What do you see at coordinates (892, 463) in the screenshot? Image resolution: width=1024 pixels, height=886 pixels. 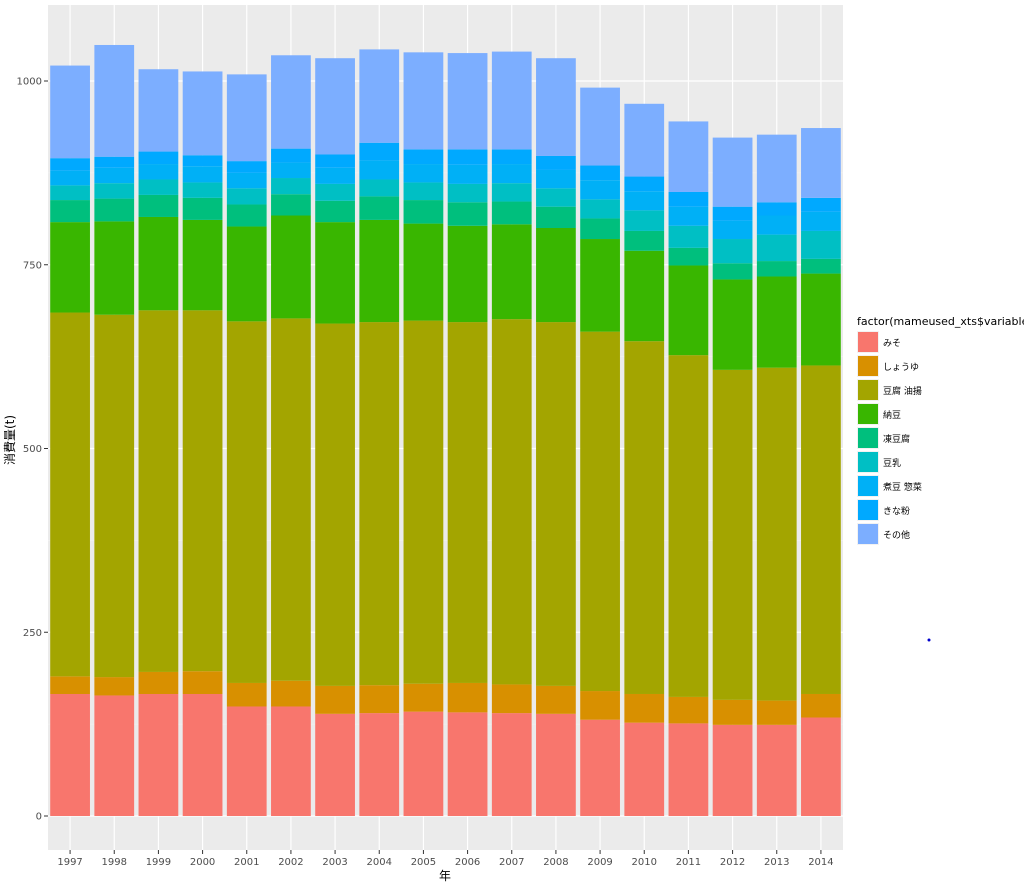 I see `legend-label: 豆乳` at bounding box center [892, 463].